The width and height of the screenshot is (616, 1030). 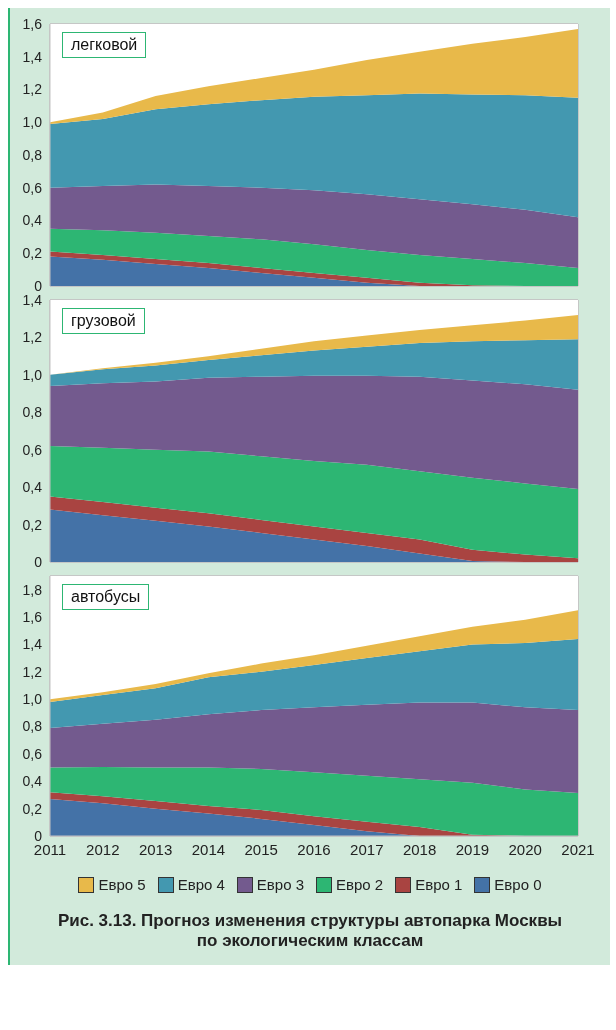 I want to click on x-tick-label: 2015, so click(x=261, y=849).